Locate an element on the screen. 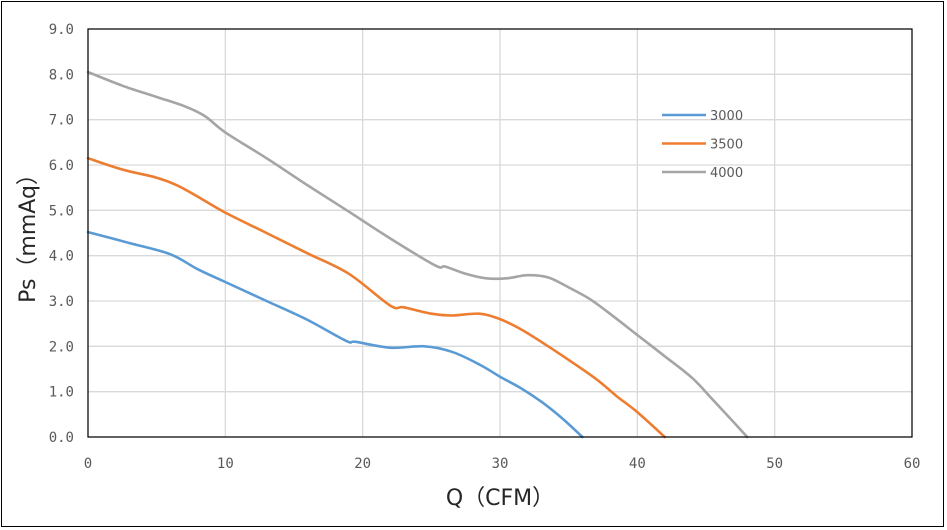 The width and height of the screenshot is (947, 530). y-tick-label: 1.0 is located at coordinates (61, 393).